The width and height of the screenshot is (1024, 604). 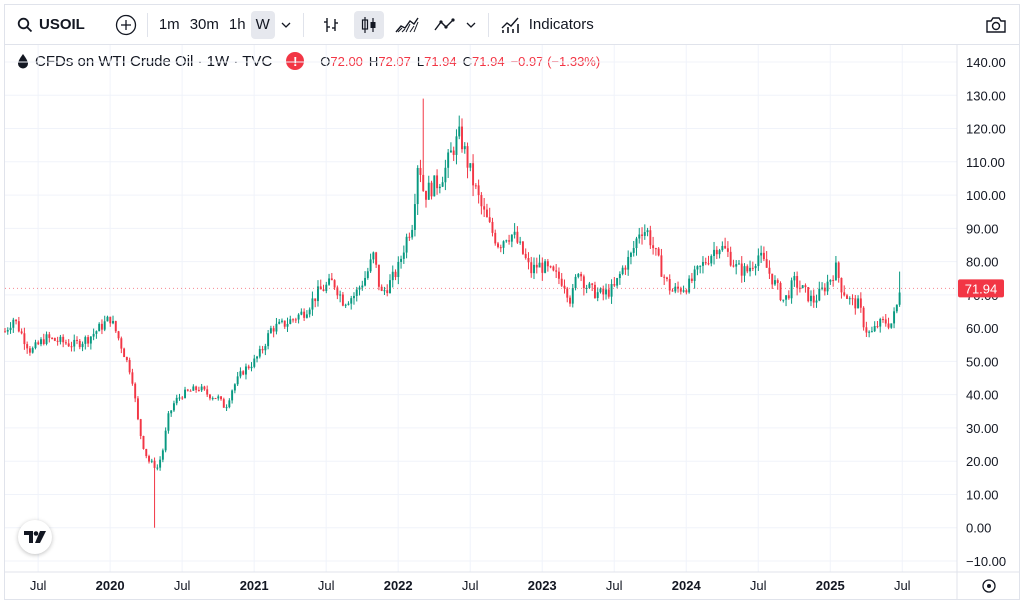 I want to click on interval-dropdown-button, so click(x=286, y=25).